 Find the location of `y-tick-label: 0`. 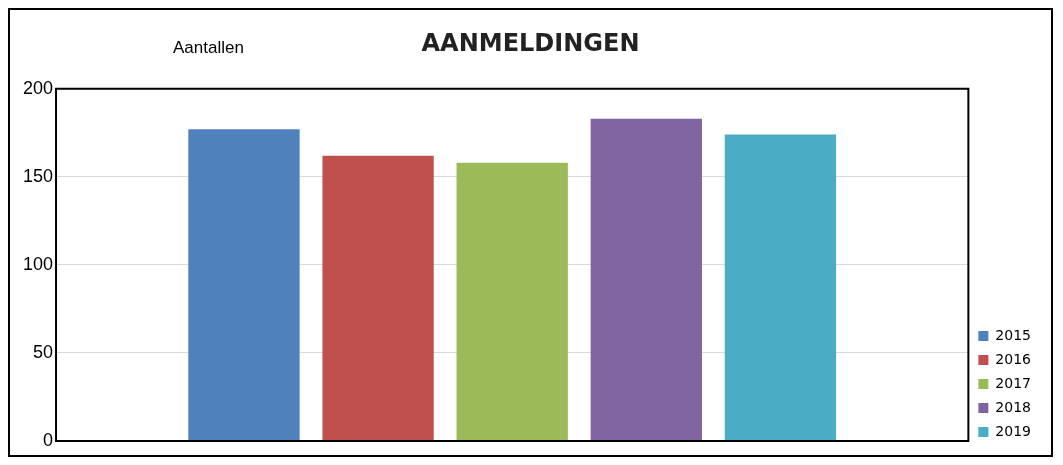

y-tick-label: 0 is located at coordinates (48, 439).